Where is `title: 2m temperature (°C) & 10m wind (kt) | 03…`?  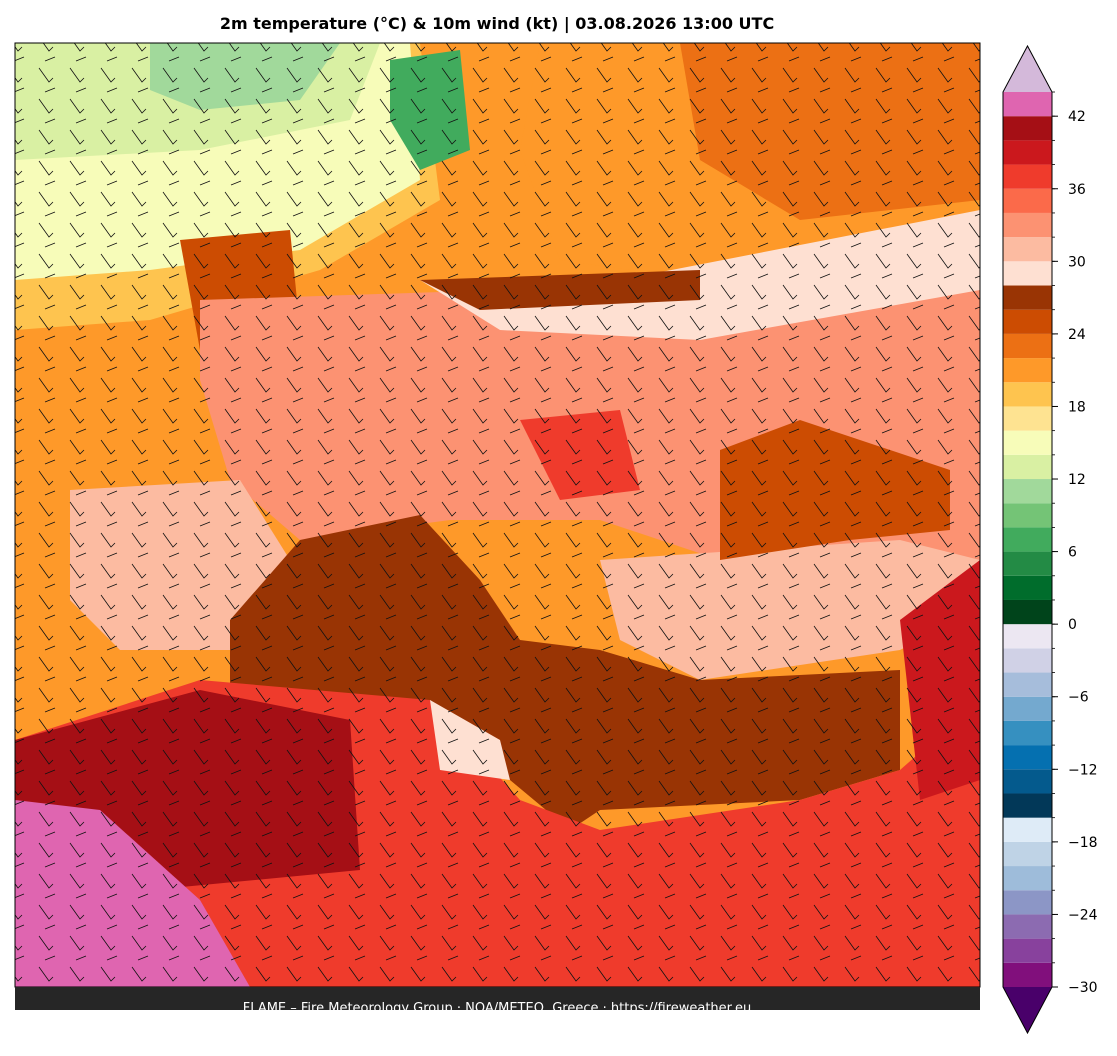 title: 2m temperature (°C) & 10m wind (kt) | 03… is located at coordinates (497, 24).